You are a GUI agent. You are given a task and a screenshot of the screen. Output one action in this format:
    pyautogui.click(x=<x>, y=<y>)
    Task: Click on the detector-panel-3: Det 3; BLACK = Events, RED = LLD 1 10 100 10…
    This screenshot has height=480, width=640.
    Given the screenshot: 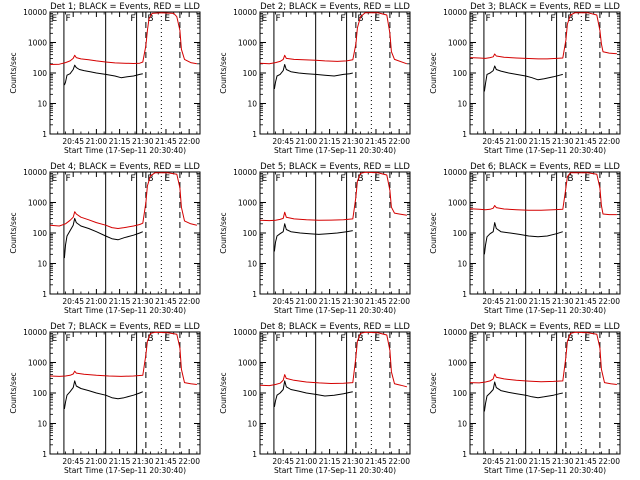 What is the action you would take?
    pyautogui.click(x=525, y=78)
    